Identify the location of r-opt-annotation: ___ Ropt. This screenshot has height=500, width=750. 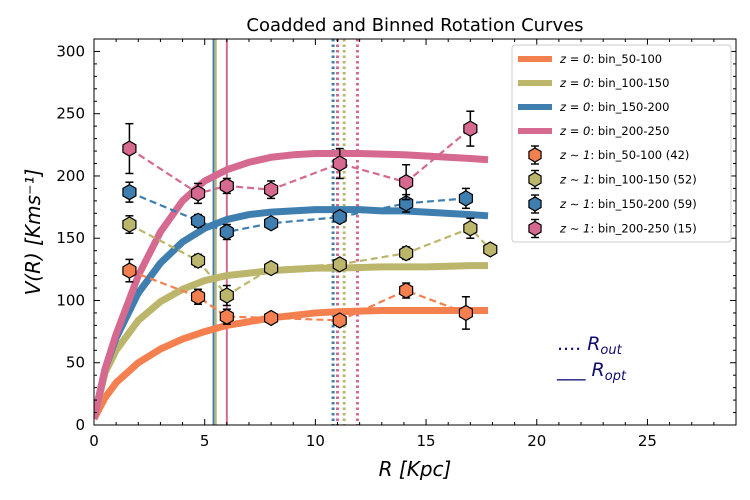
(591, 371).